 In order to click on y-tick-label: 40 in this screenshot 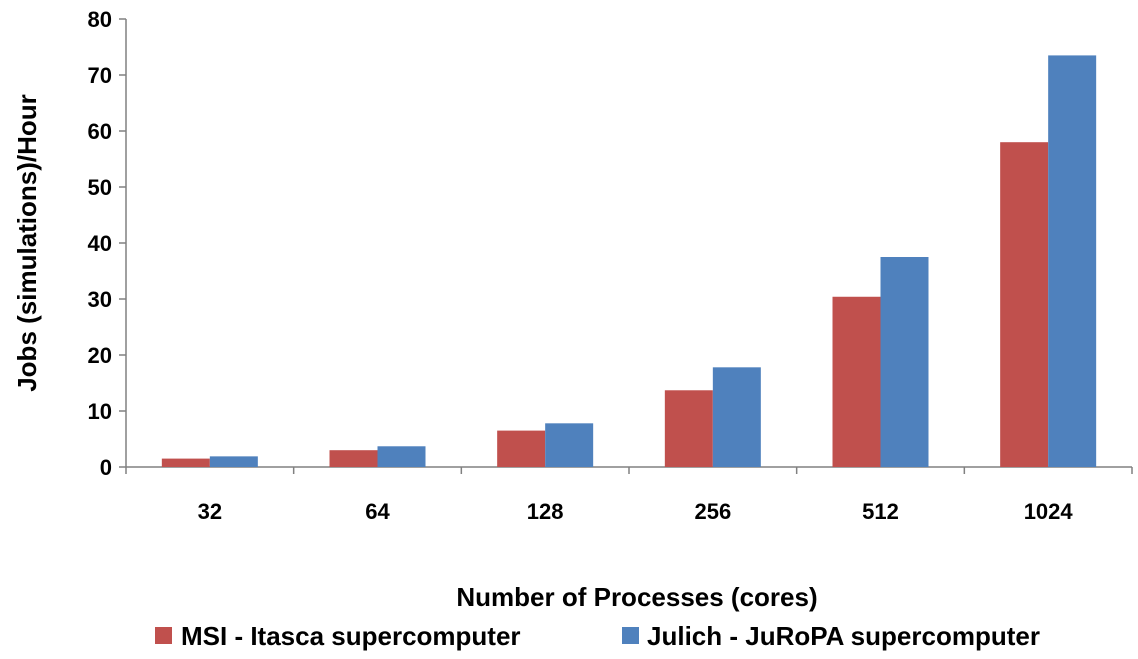, I will do `click(100, 243)`.